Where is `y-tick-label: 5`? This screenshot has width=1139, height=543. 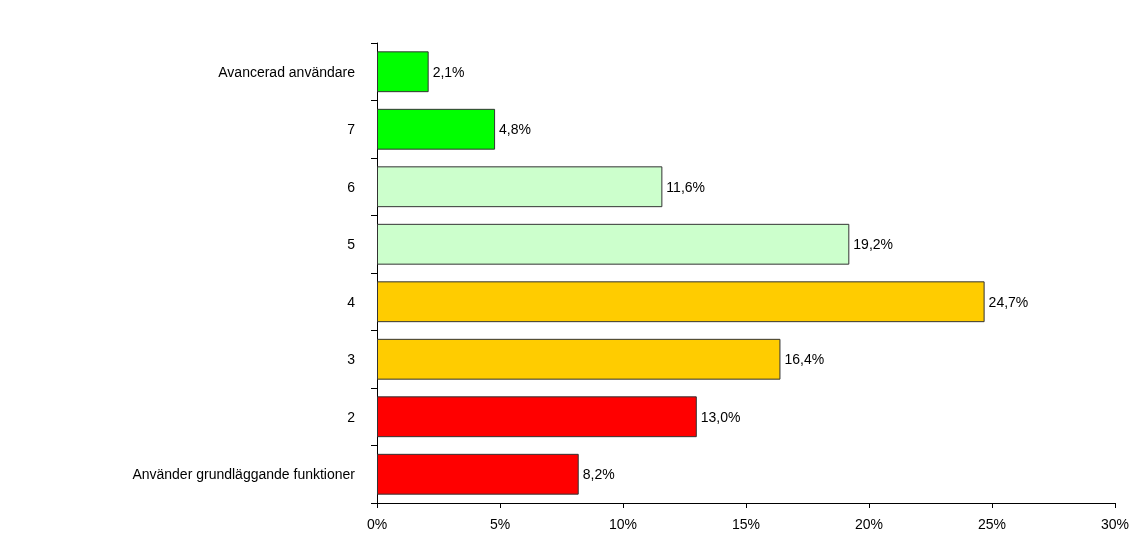
y-tick-label: 5 is located at coordinates (351, 244).